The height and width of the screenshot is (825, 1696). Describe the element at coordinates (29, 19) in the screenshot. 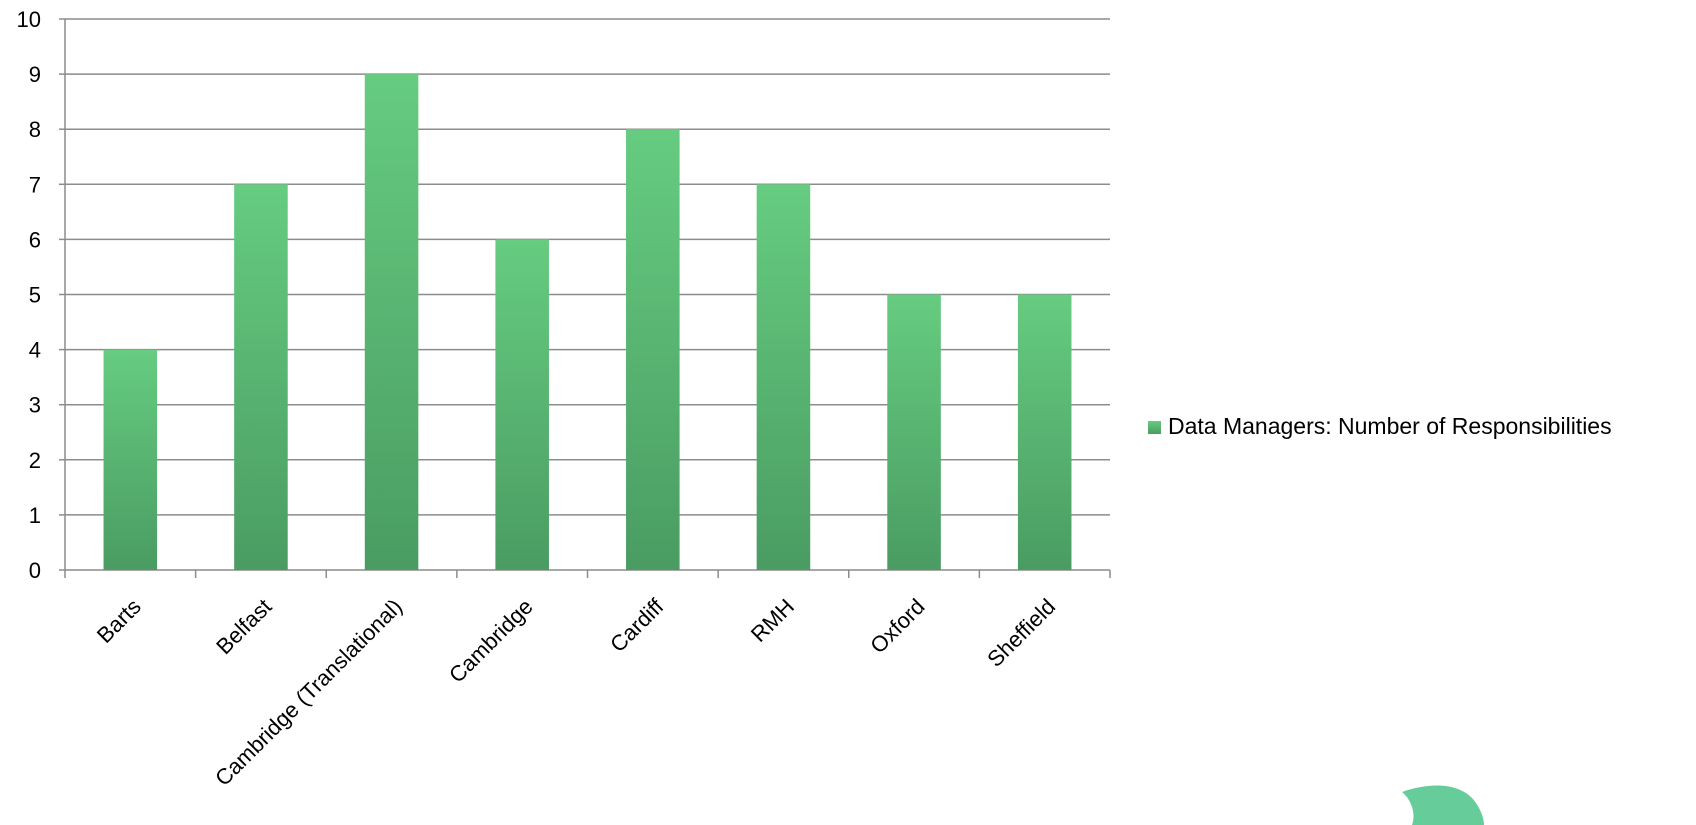

I see `y-tick-label: 10` at that location.